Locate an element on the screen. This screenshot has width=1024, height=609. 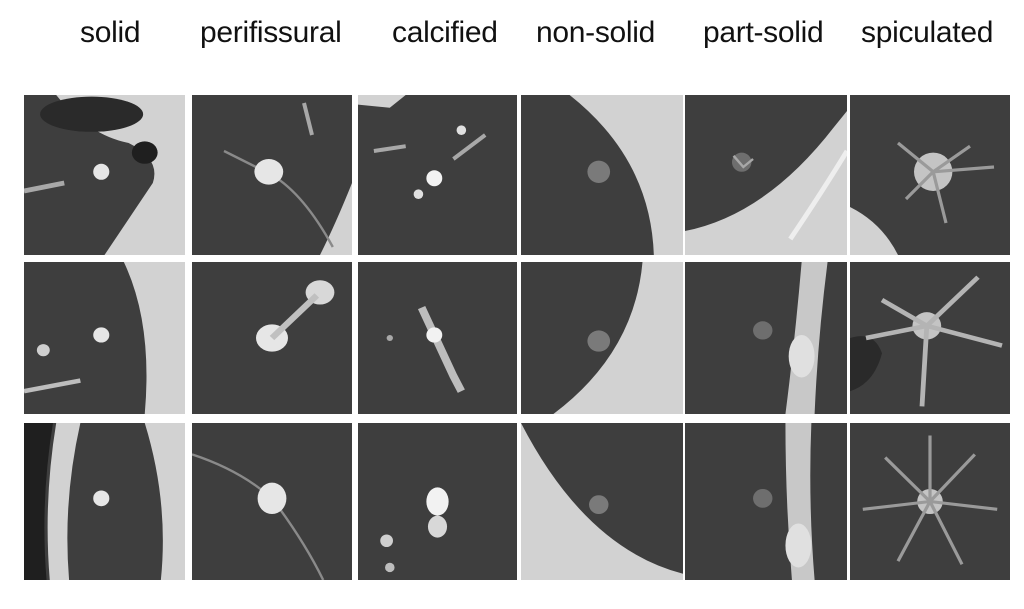
column-label-part-solid: part-solid is located at coordinates (763, 32).